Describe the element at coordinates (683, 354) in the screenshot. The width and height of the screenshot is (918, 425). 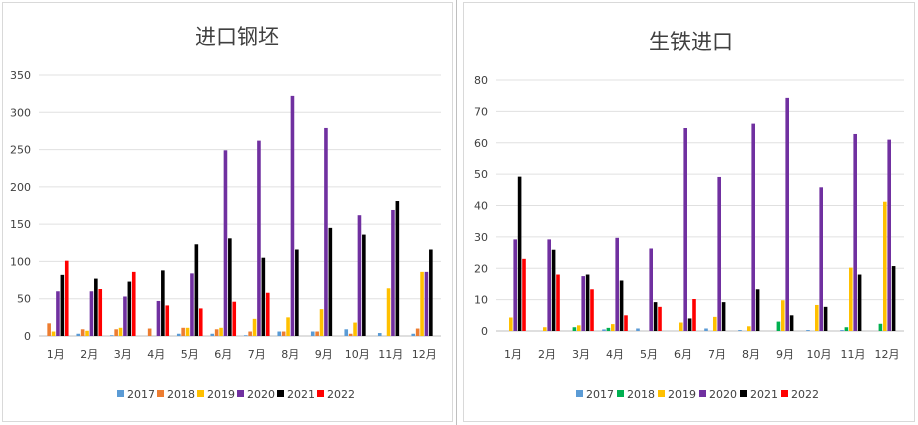
I see `x-tick-label: 6月` at that location.